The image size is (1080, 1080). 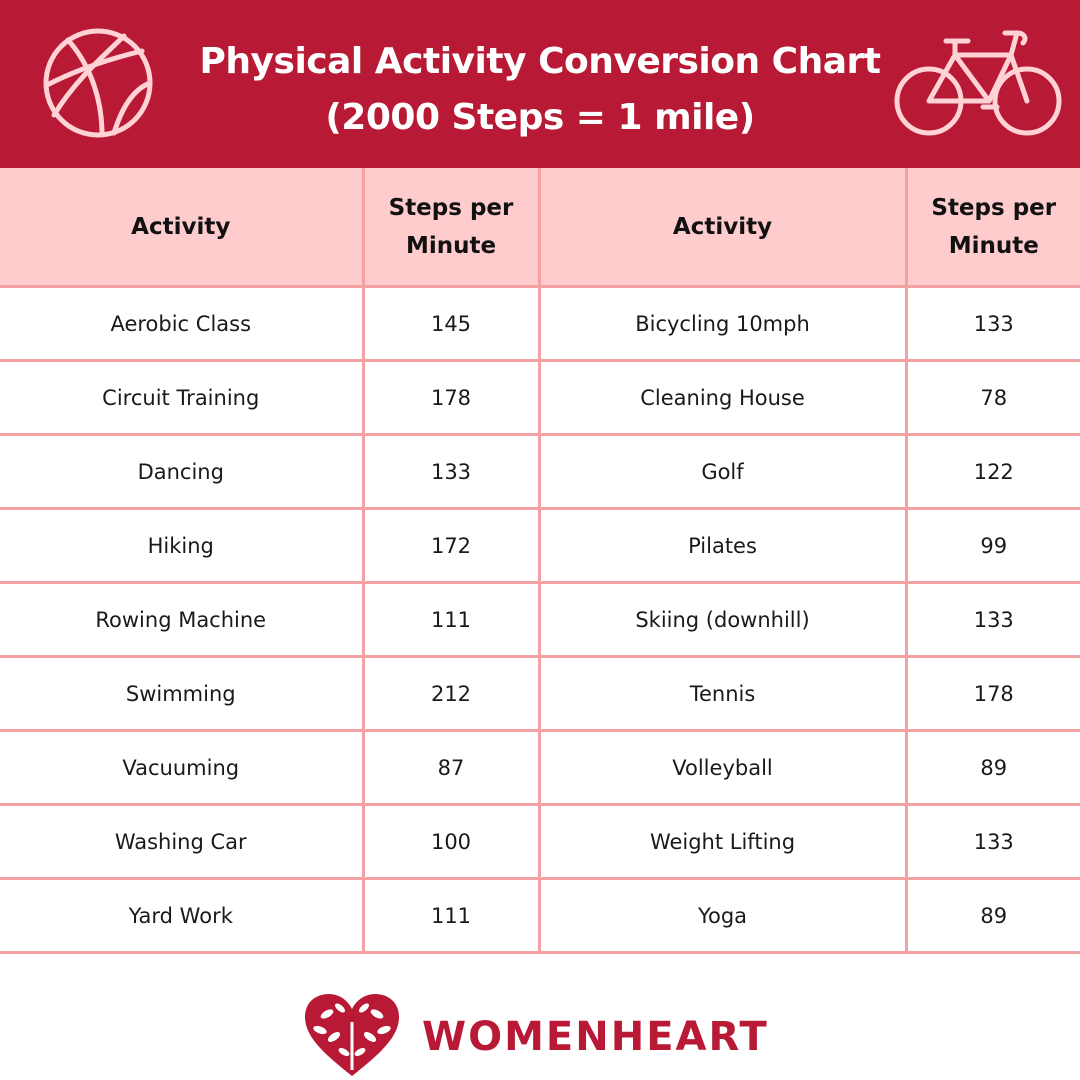 What do you see at coordinates (722, 767) in the screenshot?
I see `activity-cell: Volleyball` at bounding box center [722, 767].